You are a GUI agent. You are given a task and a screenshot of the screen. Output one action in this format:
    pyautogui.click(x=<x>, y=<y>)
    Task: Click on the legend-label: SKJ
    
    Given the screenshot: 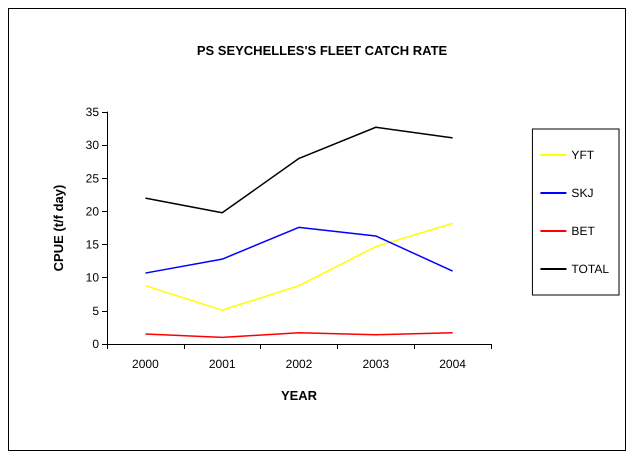 What is the action you would take?
    pyautogui.click(x=582, y=193)
    